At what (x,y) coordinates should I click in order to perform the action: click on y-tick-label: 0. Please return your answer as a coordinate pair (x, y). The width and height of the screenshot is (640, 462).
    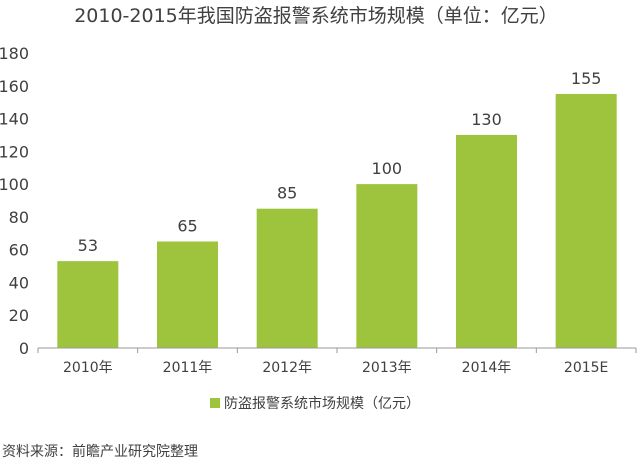
    Looking at the image, I should click on (24, 348).